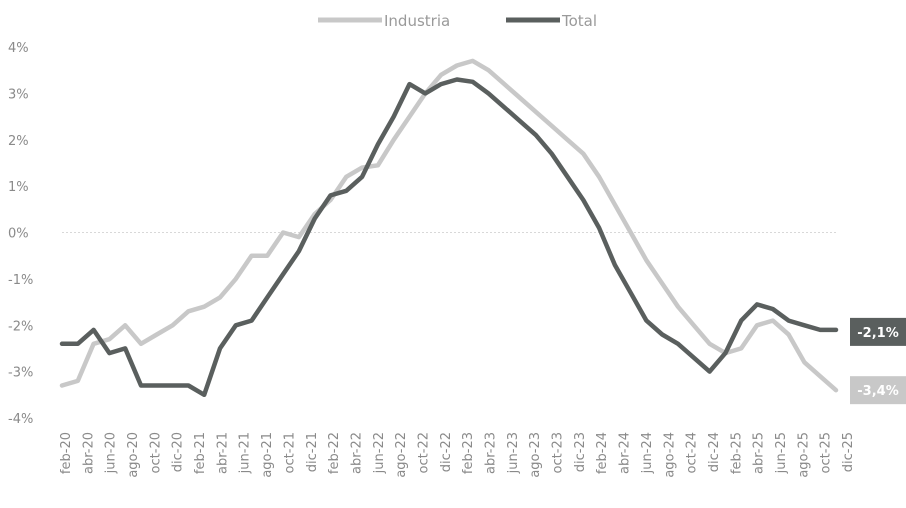  What do you see at coordinates (155, 452) in the screenshot?
I see `x-tick-label: oct-20` at bounding box center [155, 452].